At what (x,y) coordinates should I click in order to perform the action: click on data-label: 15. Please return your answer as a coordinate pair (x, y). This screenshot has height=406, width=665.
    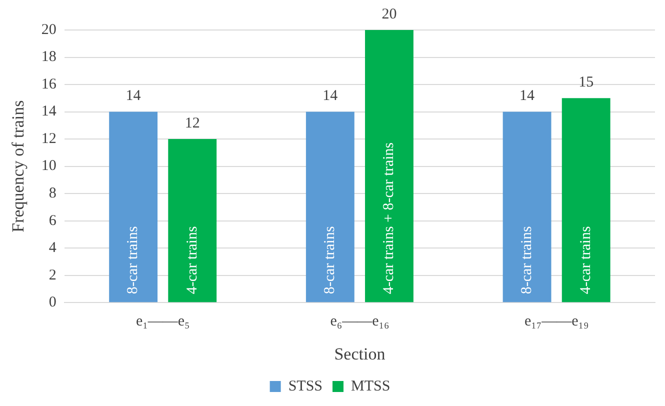
    Looking at the image, I should click on (586, 82).